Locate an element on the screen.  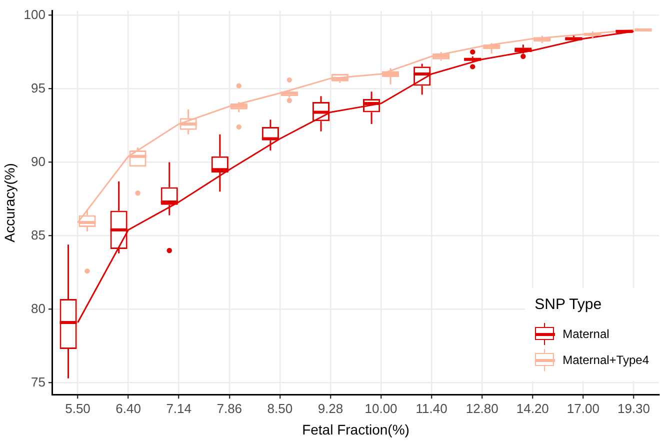
x-tick-label: 5.50 is located at coordinates (77, 408).